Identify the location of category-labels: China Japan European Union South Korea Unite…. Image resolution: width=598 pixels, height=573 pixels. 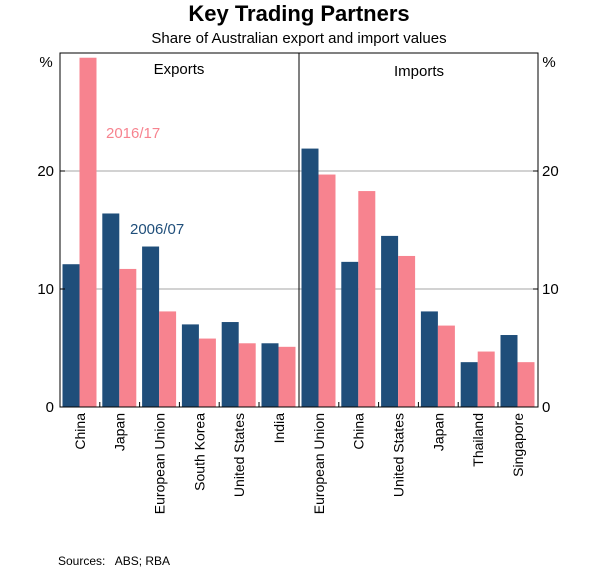
(299, 463).